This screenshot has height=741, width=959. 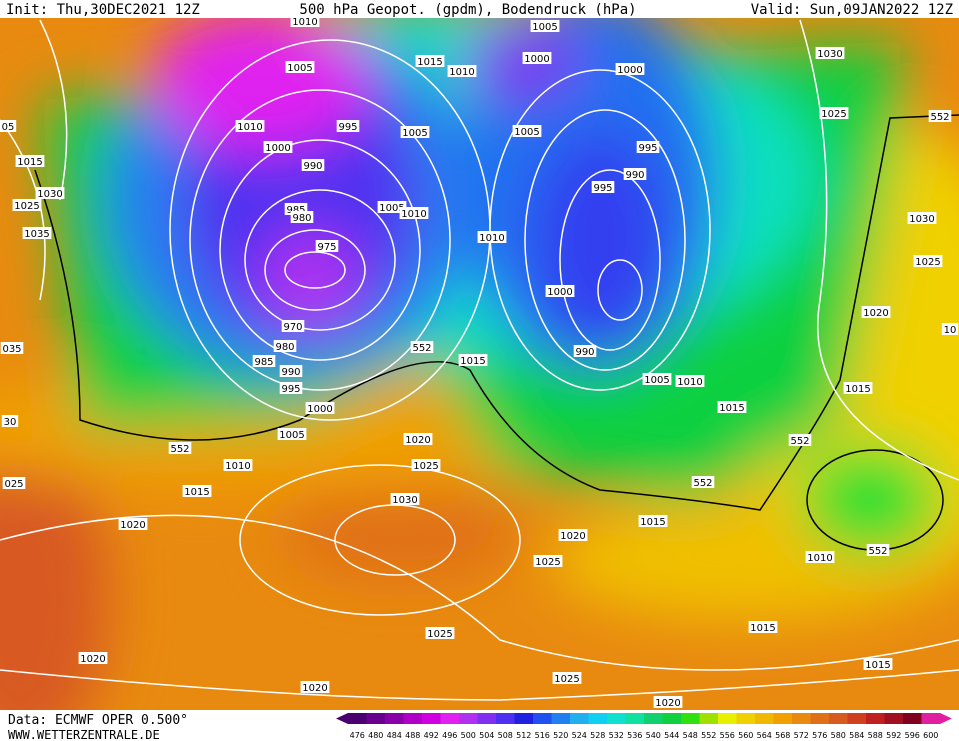 What do you see at coordinates (357, 735) in the screenshot?
I see `colorbar-label: 476` at bounding box center [357, 735].